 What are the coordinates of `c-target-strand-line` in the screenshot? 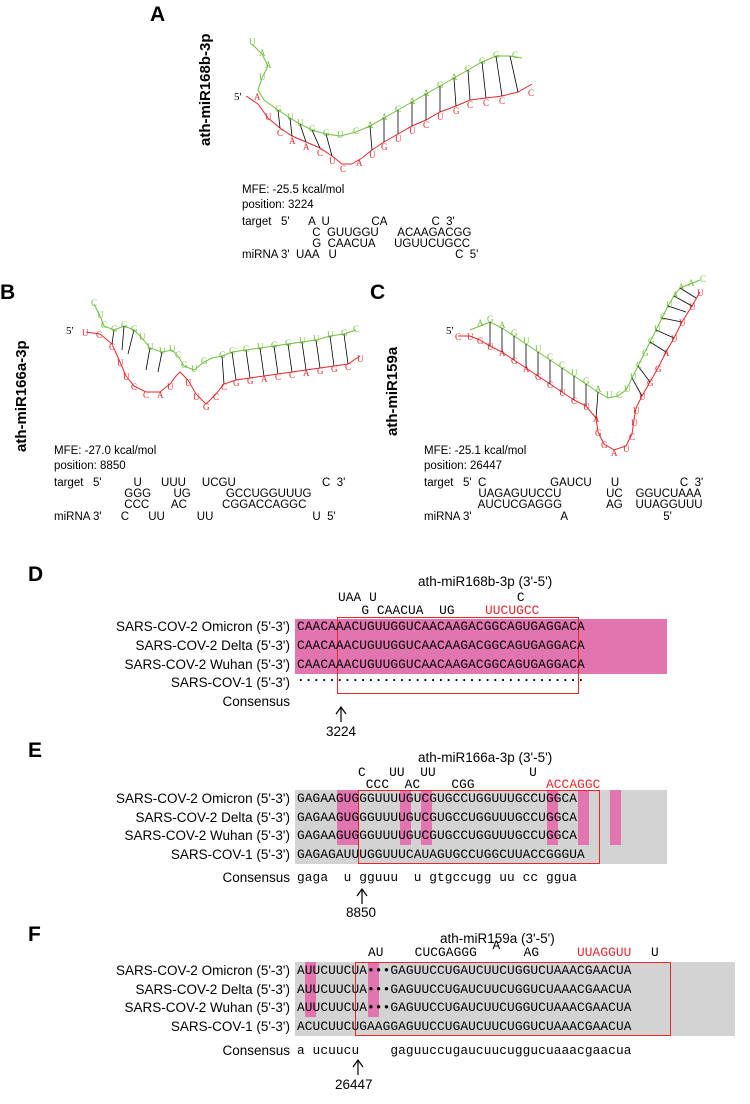 It's located at (585, 339).